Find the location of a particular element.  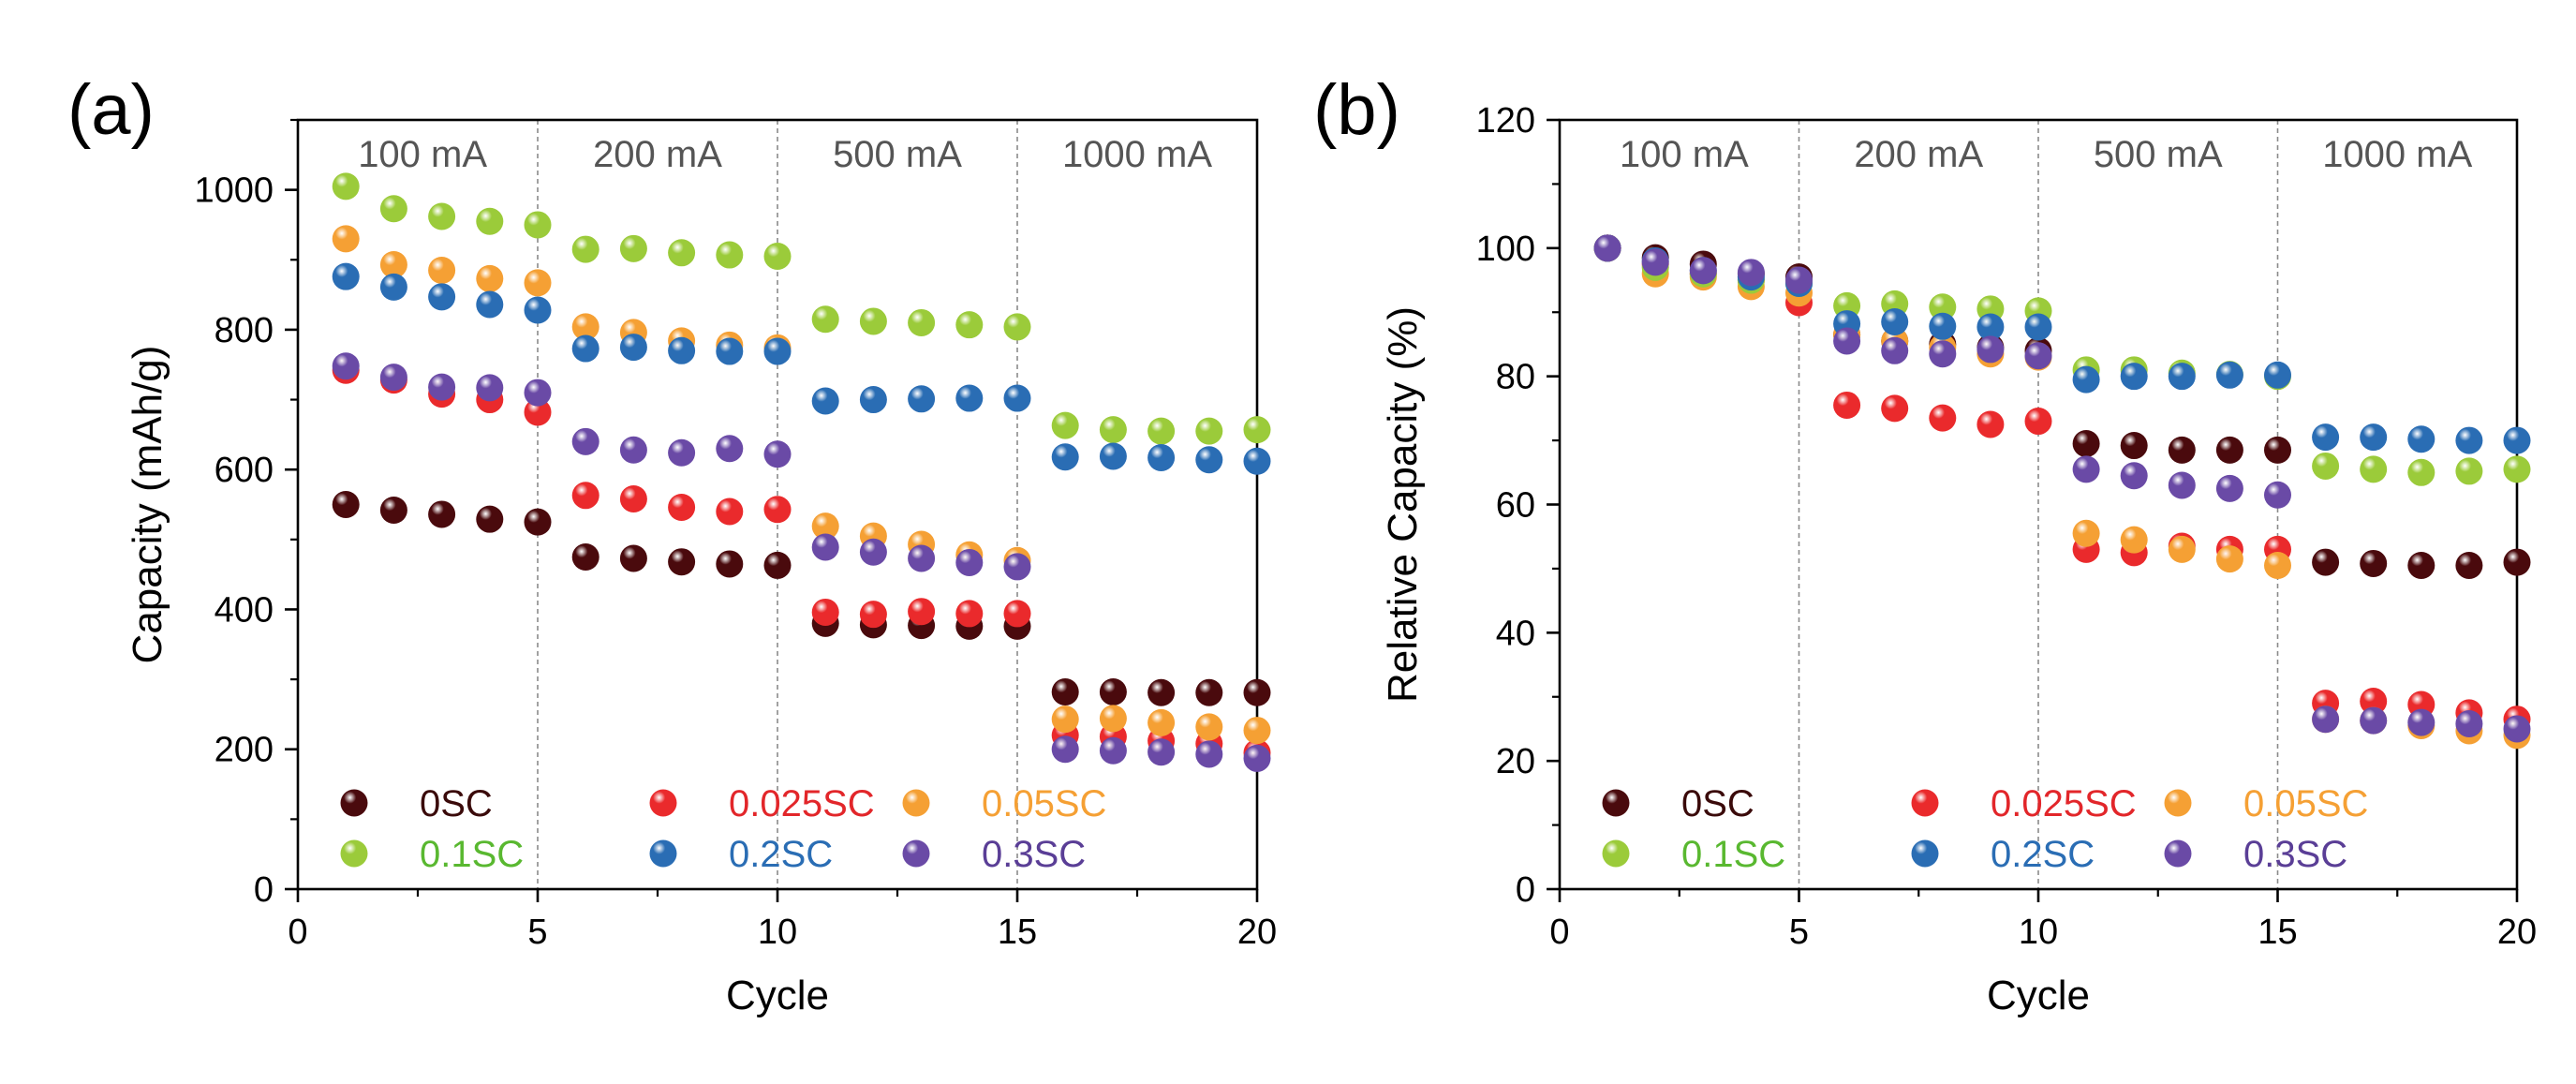

y-tick-label: 400 is located at coordinates (244, 610).